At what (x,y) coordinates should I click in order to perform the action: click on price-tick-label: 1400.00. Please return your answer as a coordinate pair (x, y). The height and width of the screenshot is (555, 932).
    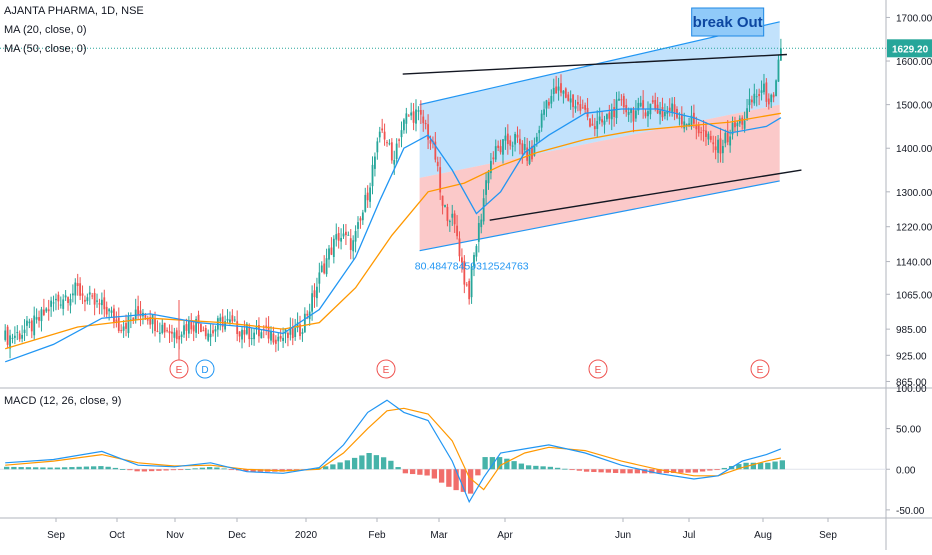
    Looking at the image, I should click on (914, 149).